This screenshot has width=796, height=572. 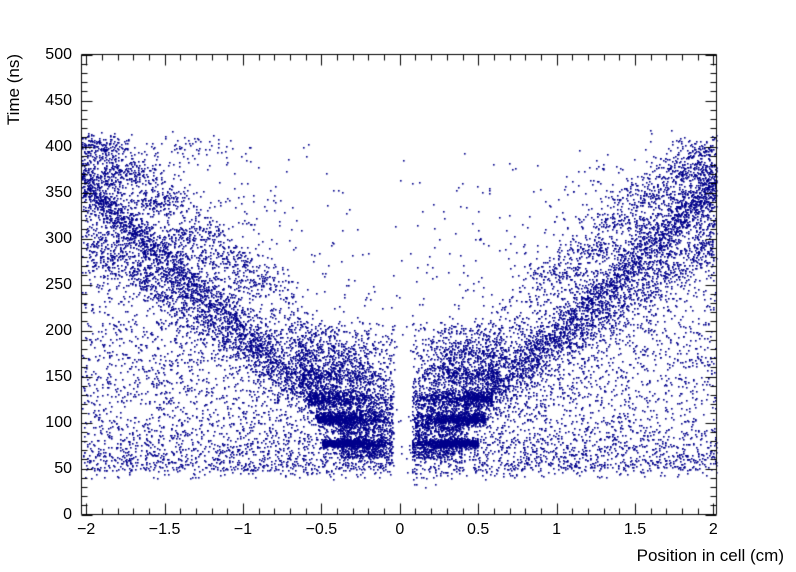 What do you see at coordinates (58, 192) in the screenshot?
I see `y-tick-label: 350` at bounding box center [58, 192].